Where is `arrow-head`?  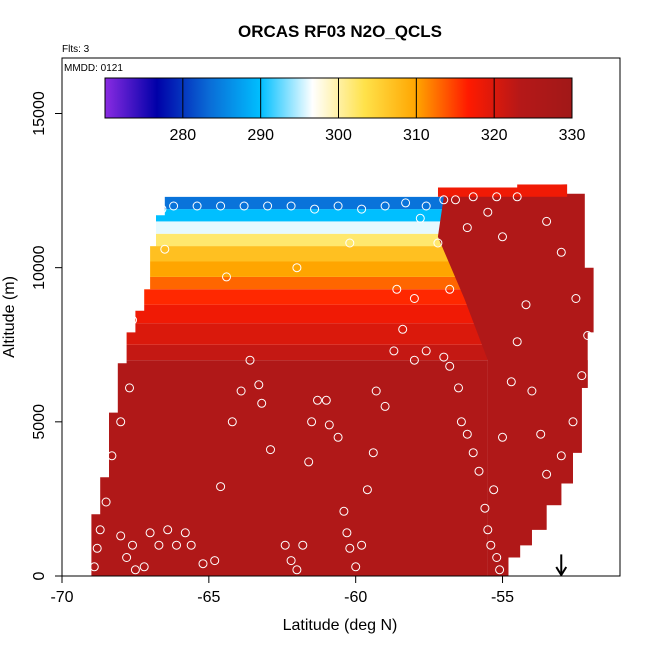
arrow-head is located at coordinates (561, 571).